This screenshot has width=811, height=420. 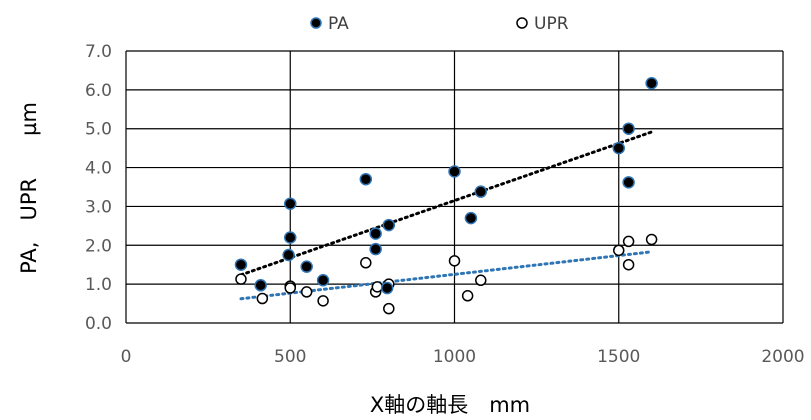 I want to click on y-tick-label: 4.0, so click(x=98, y=169).